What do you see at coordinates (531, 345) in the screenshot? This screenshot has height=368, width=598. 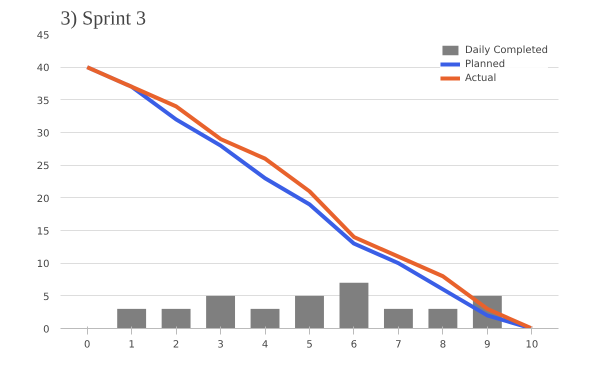 I see `x-tick-label: 10` at bounding box center [531, 345].